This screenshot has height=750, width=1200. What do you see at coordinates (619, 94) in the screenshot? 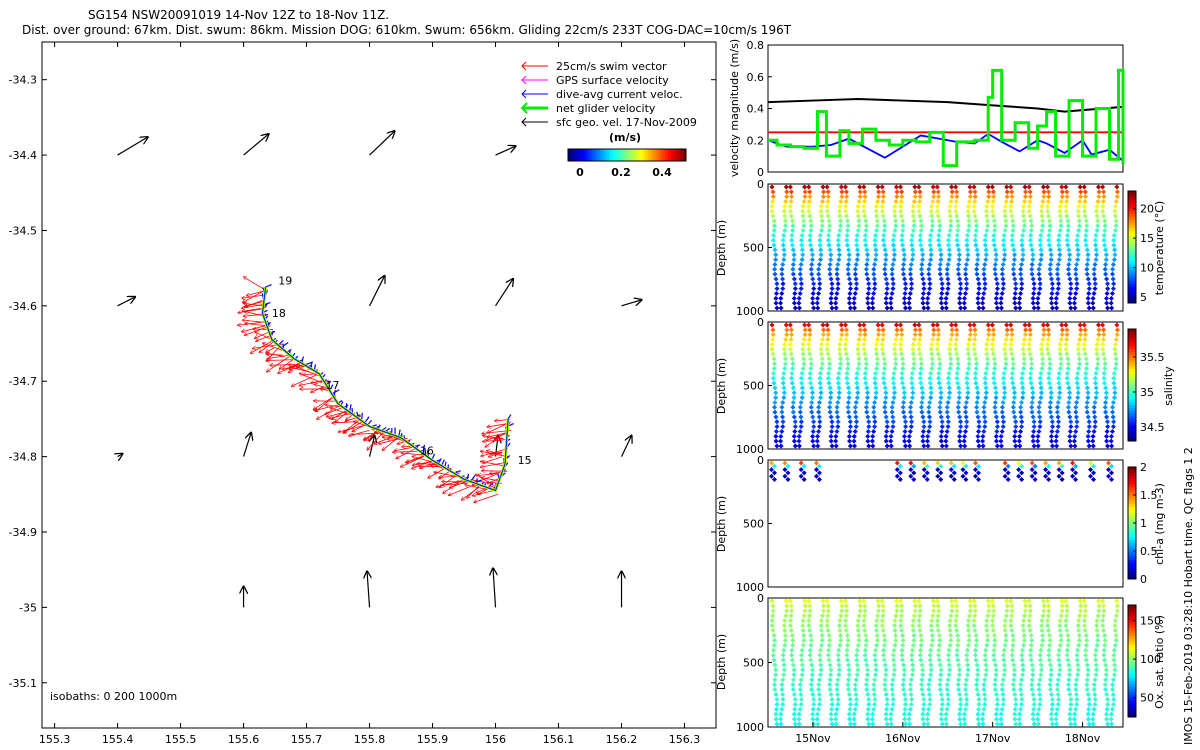
I see `legend-dac-label: dive-avg current veloc.` at bounding box center [619, 94].